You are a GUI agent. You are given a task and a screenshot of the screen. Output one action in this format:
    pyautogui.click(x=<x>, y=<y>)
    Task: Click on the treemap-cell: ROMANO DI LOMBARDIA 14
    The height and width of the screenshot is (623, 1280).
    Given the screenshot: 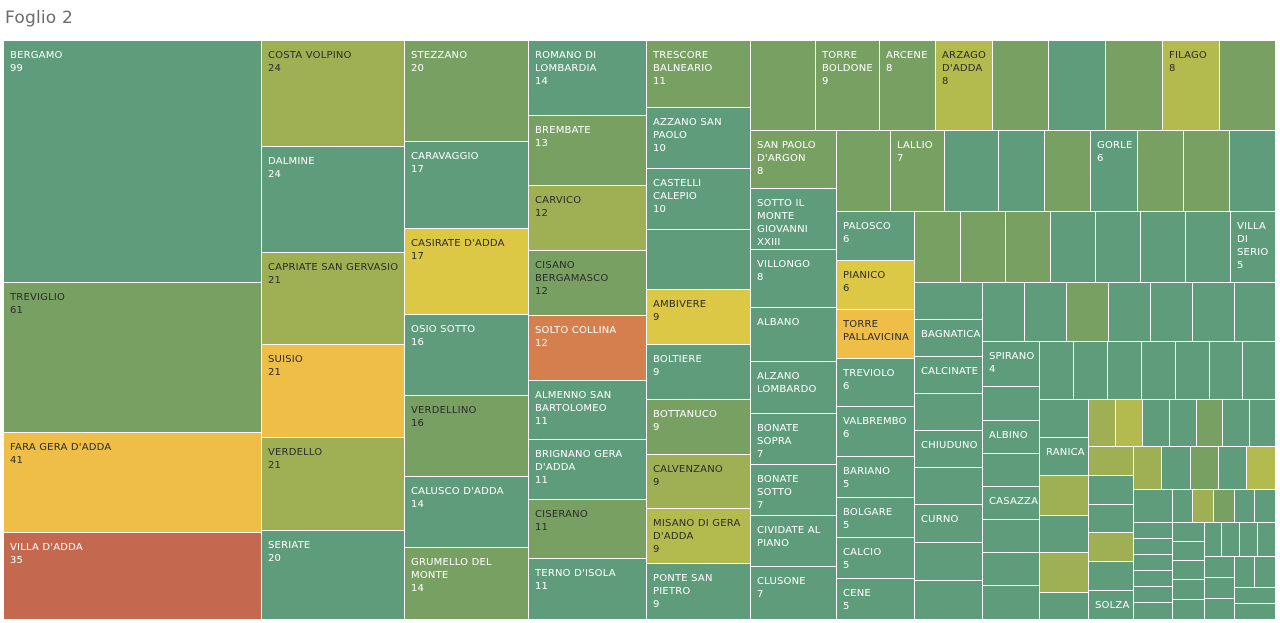 What is the action you would take?
    pyautogui.click(x=588, y=78)
    